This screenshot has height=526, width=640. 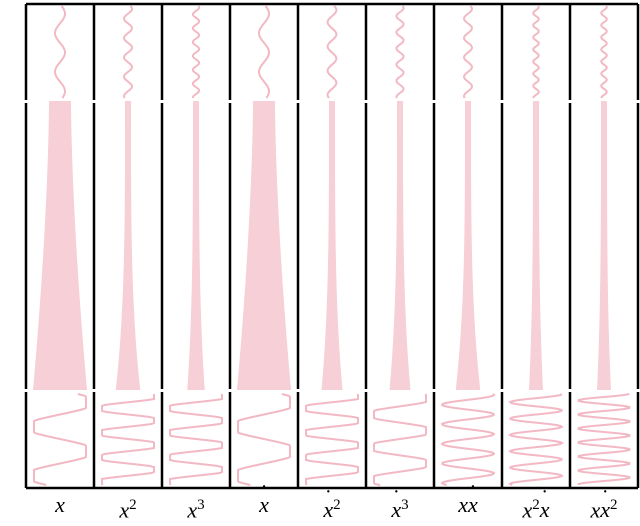 What do you see at coordinates (604, 507) in the screenshot?
I see `column-label-9: xx2` at bounding box center [604, 507].